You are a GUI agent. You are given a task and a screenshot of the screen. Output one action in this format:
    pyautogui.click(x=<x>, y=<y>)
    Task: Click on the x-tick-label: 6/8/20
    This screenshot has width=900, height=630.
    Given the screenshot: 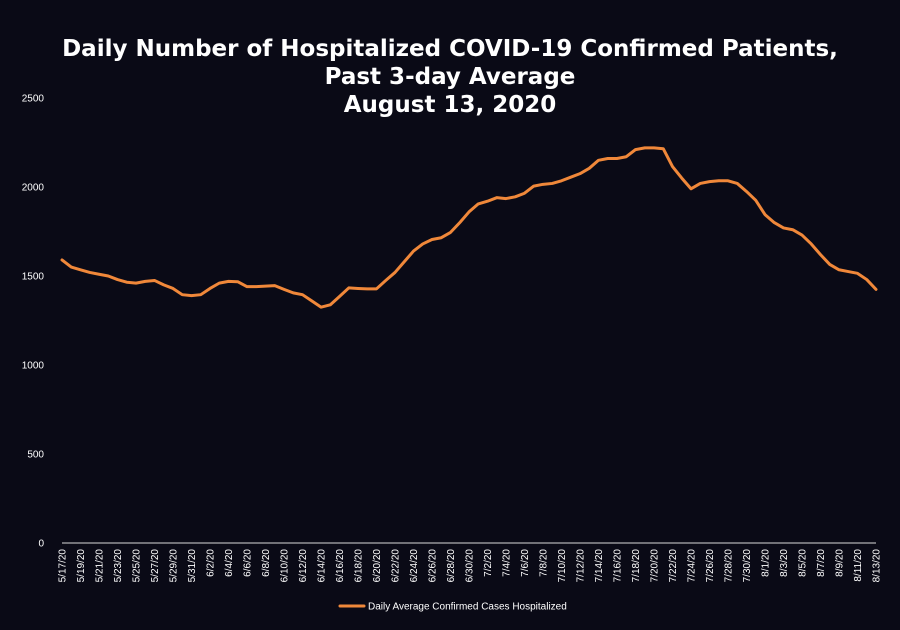 What is the action you would take?
    pyautogui.click(x=266, y=563)
    